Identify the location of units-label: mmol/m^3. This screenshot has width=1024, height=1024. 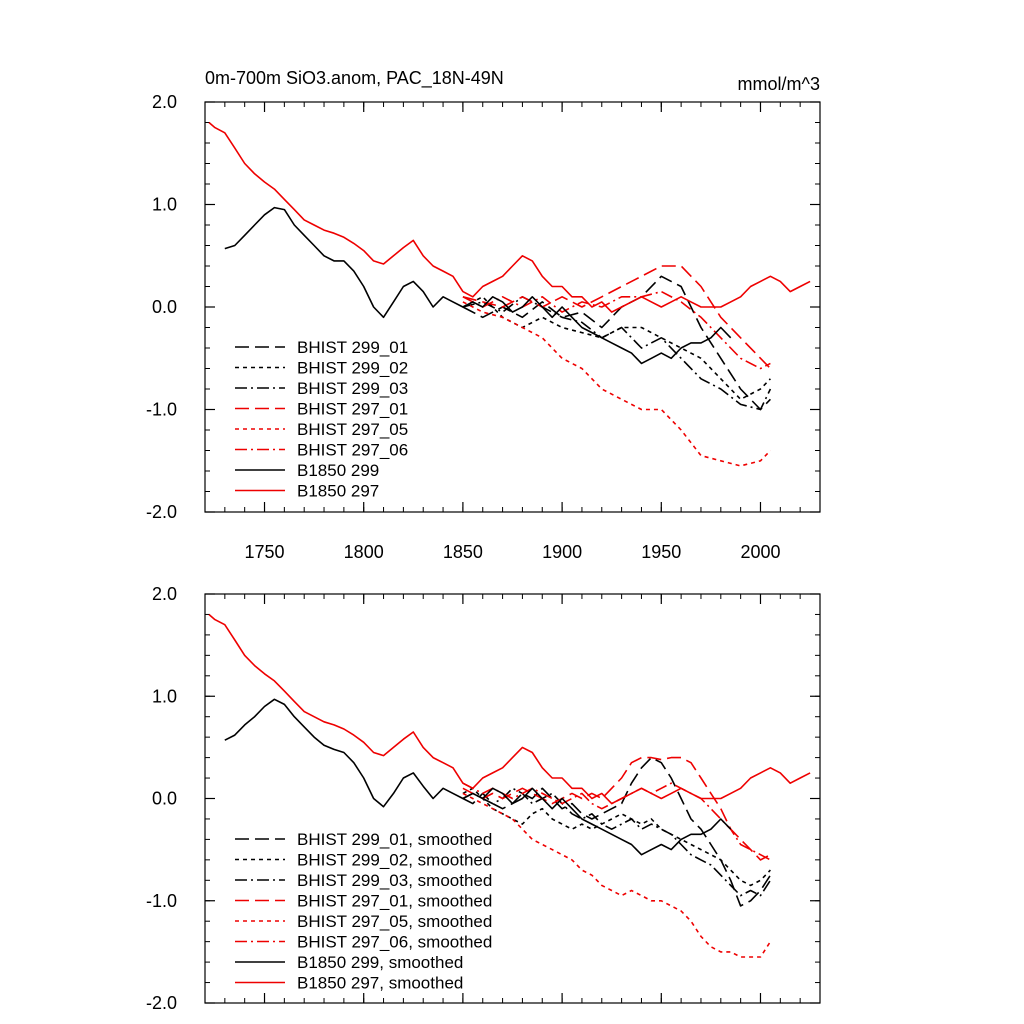
(779, 84).